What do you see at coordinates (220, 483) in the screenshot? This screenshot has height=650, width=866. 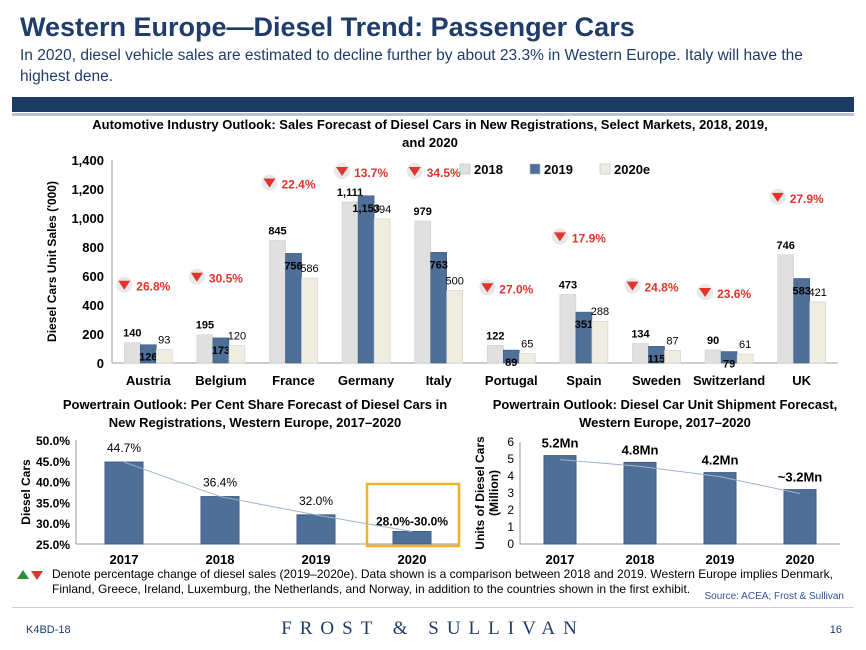 I see `data-label: 36.4%` at bounding box center [220, 483].